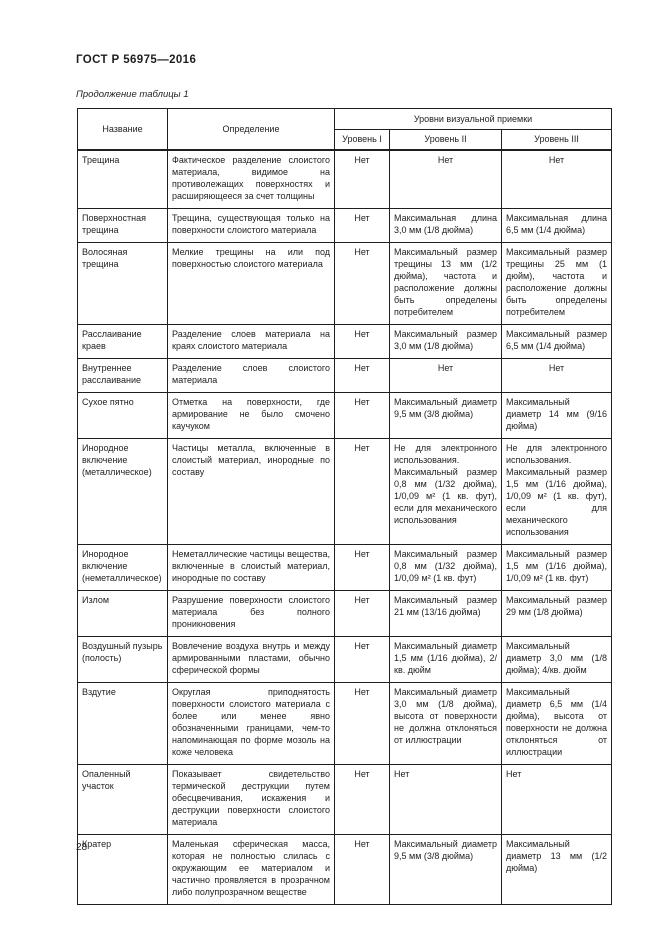 This screenshot has width=661, height=936. Describe the element at coordinates (122, 283) in the screenshot. I see `defect-name-cell: Волосяная трещина` at that location.